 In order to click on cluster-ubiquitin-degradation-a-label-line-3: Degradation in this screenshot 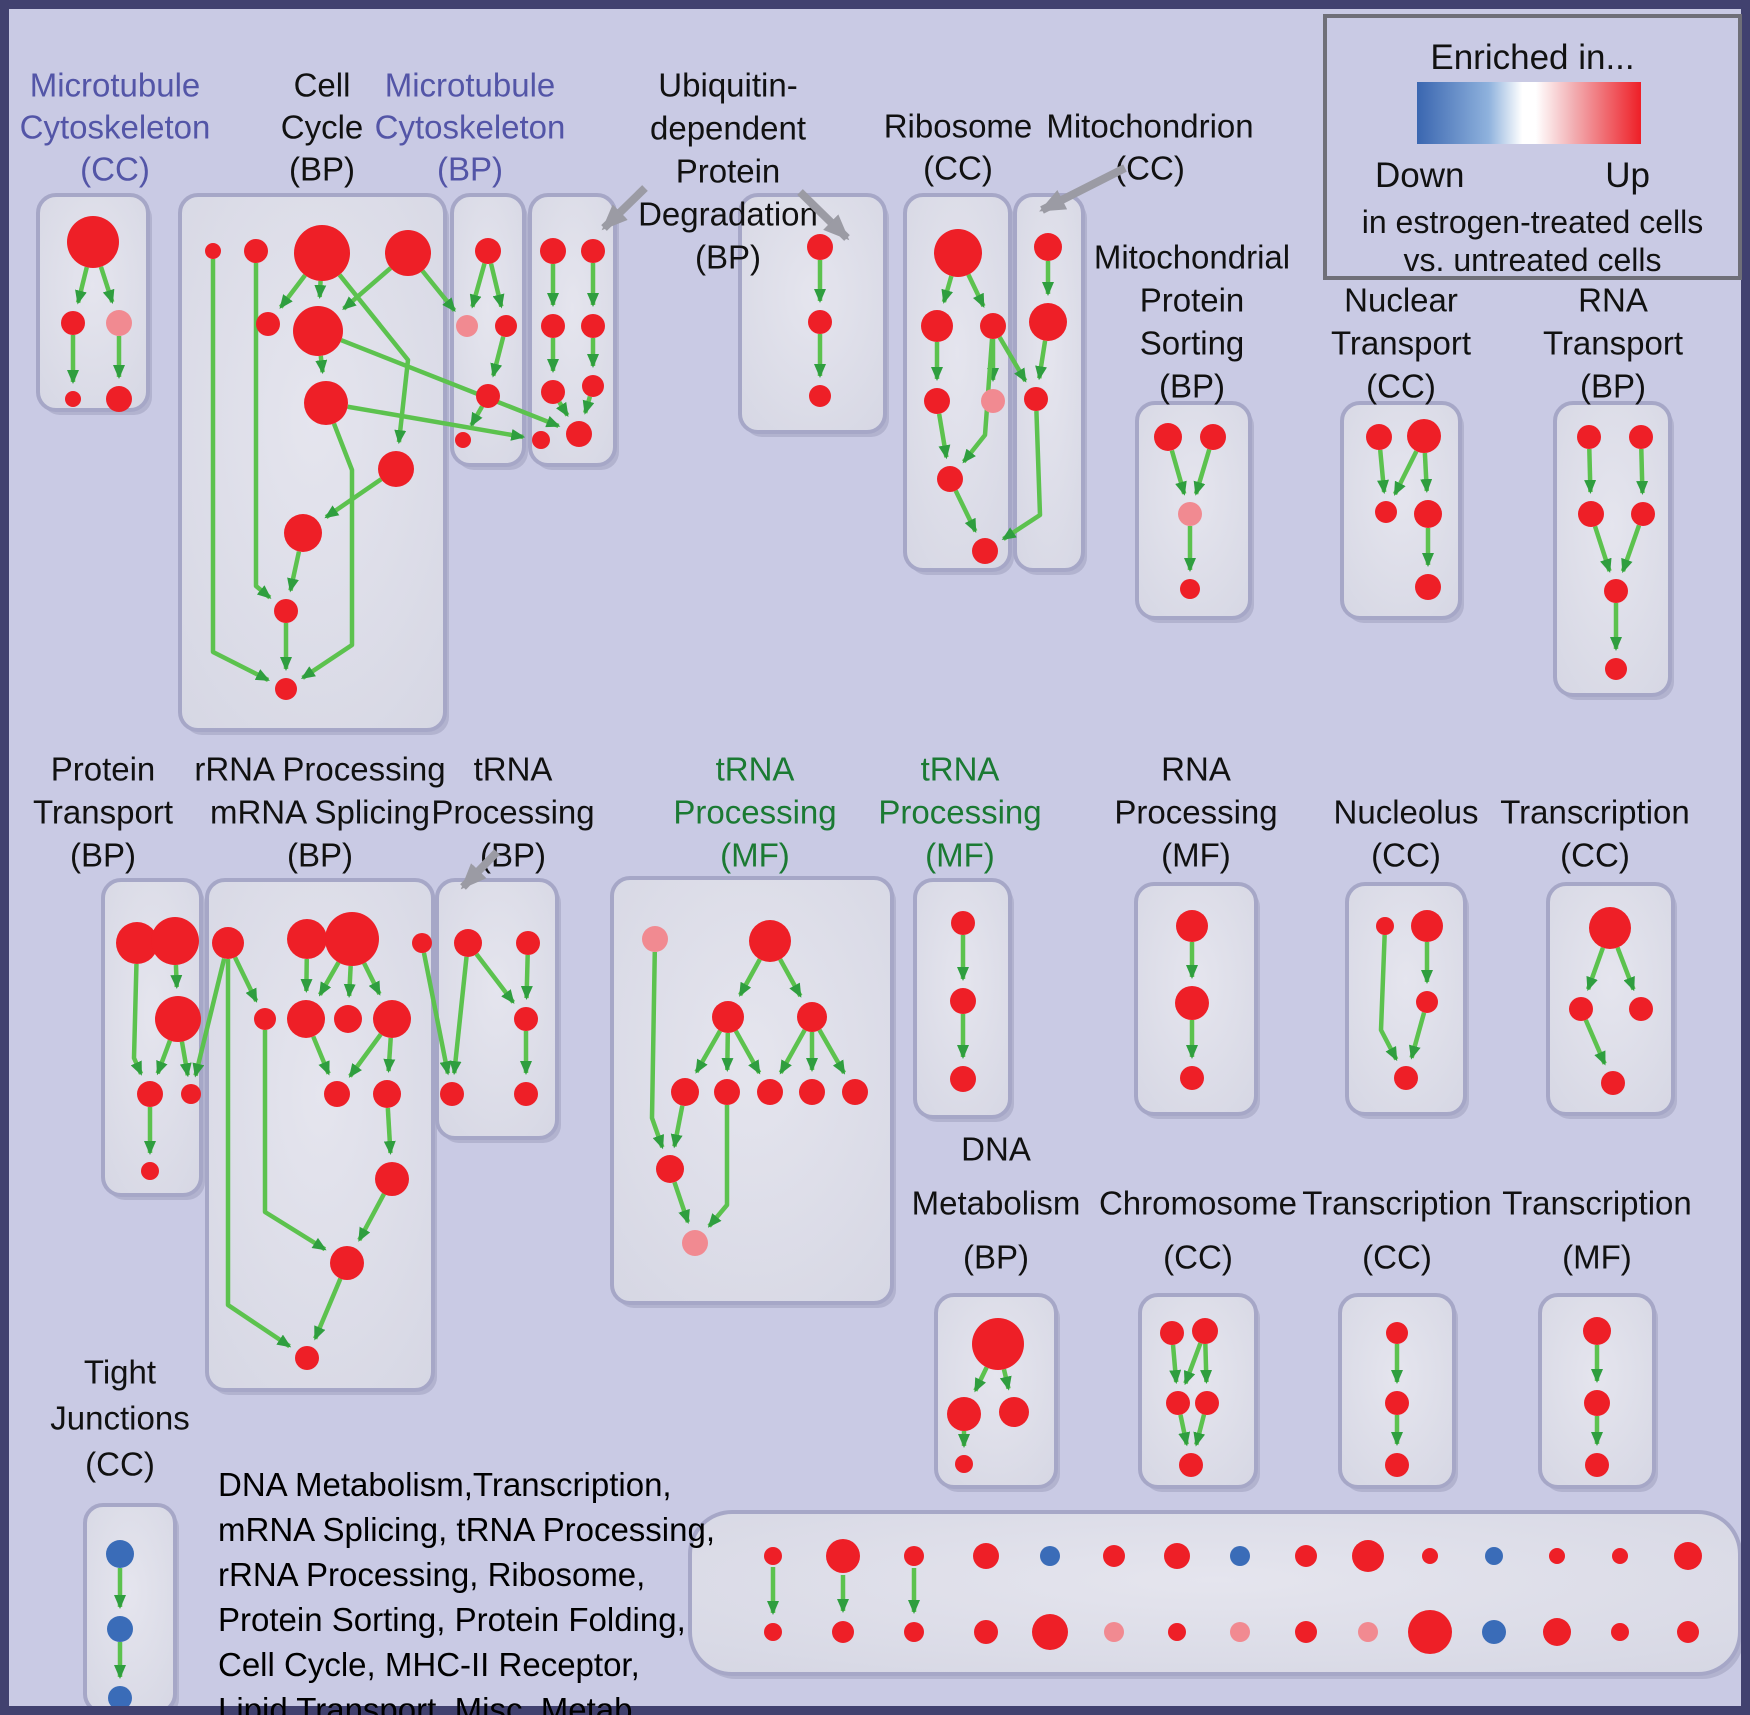, I will do `click(728, 214)`.